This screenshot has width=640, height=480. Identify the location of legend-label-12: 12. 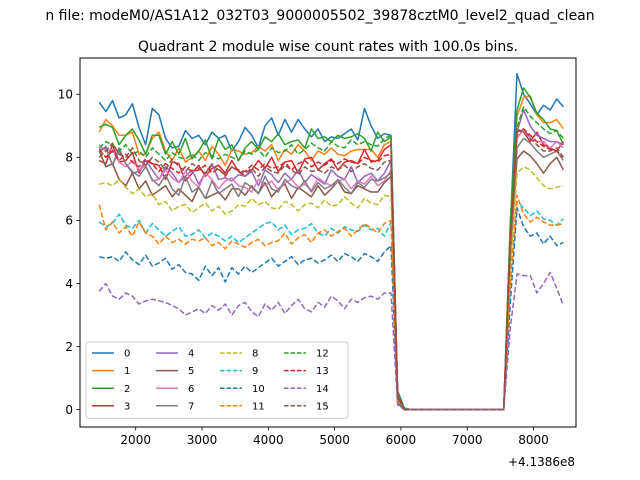
(322, 354).